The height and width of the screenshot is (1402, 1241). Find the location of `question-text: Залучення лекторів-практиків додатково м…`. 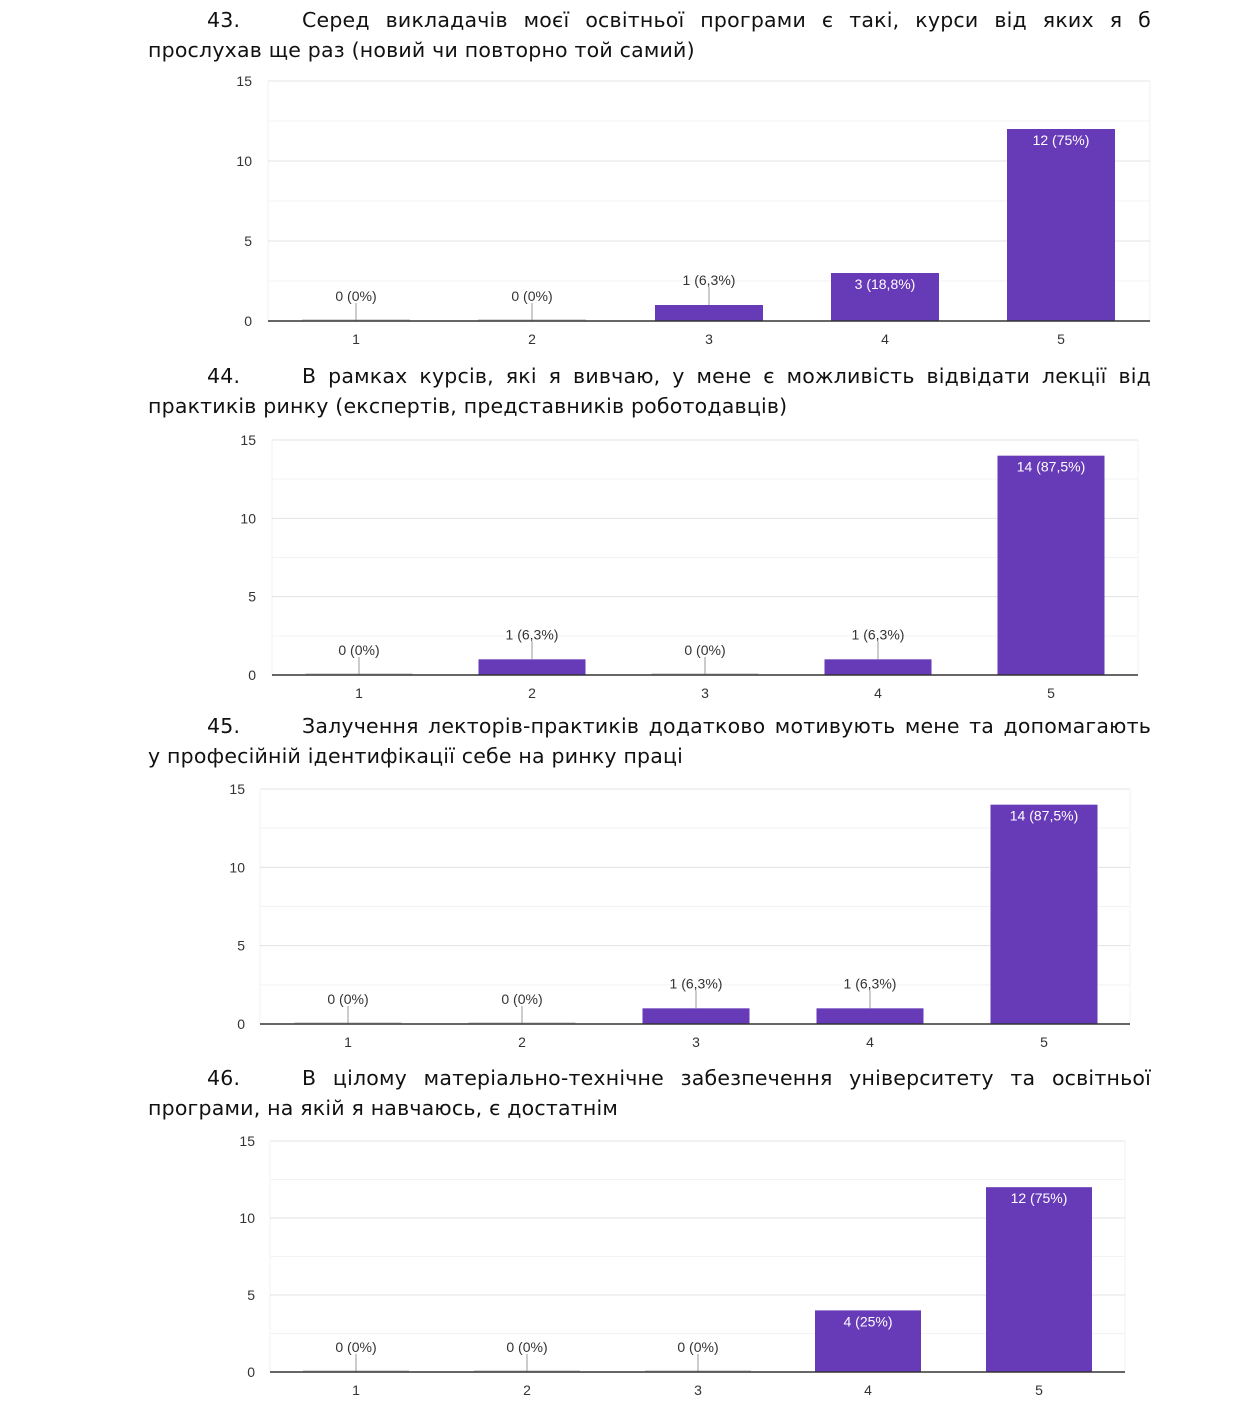

question-text: Залучення лекторів-практиків додатково м… is located at coordinates (649, 741).